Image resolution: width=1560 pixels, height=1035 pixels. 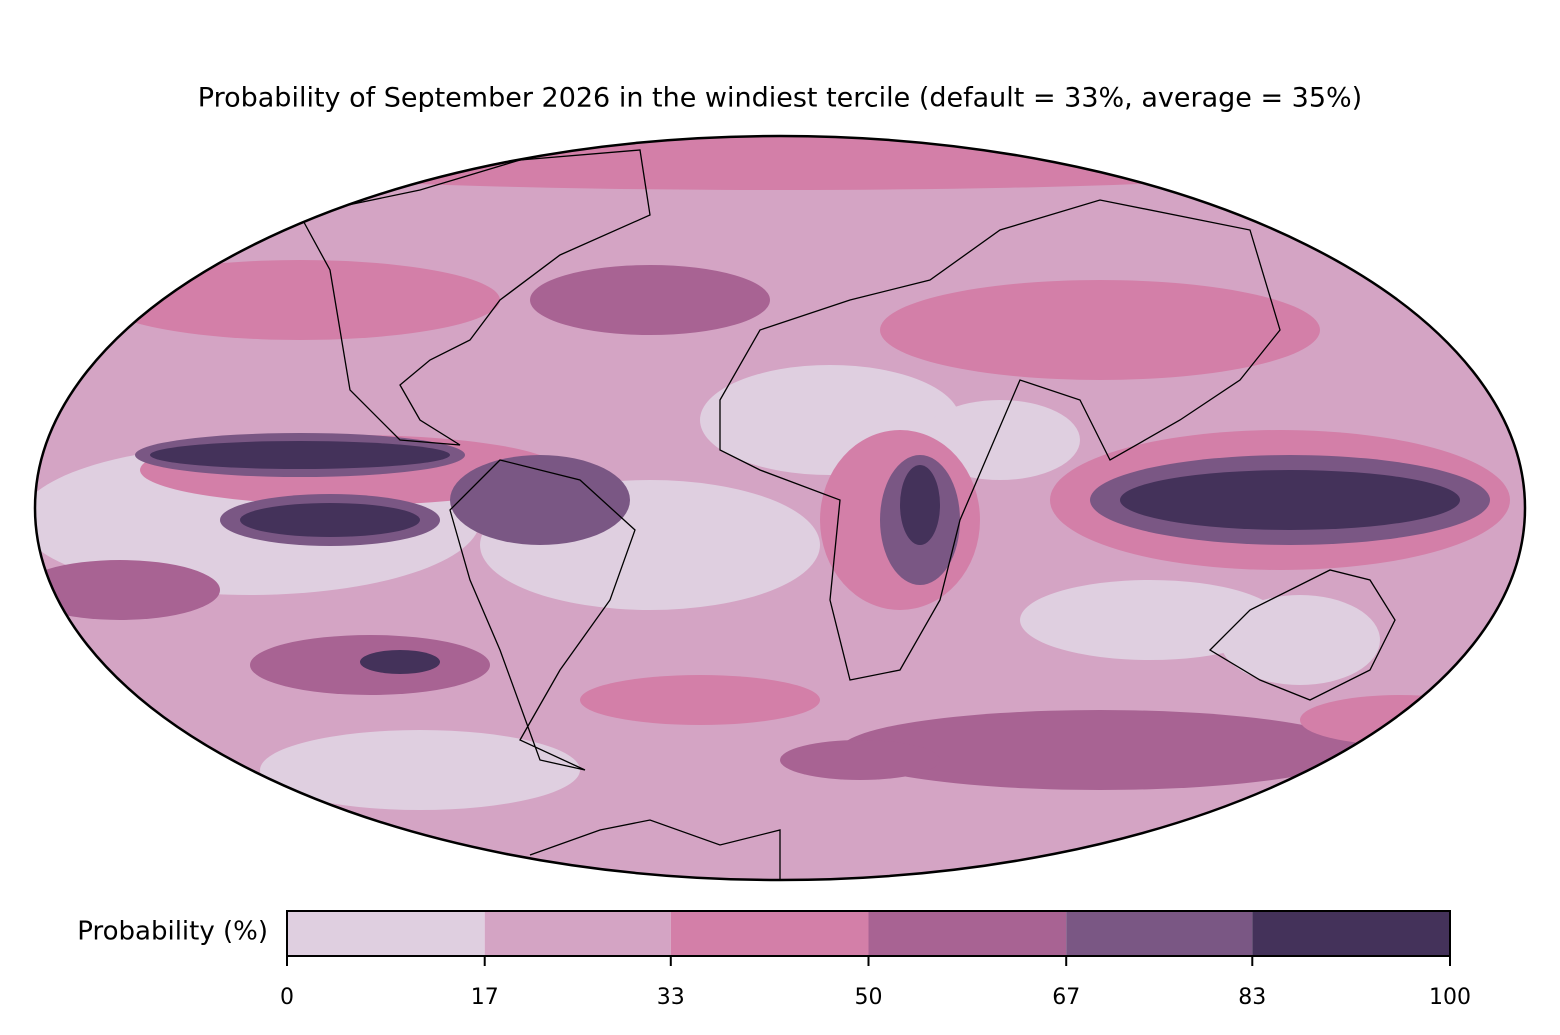 What do you see at coordinates (1252, 997) in the screenshot?
I see `colorbar-tick-label: 83` at bounding box center [1252, 997].